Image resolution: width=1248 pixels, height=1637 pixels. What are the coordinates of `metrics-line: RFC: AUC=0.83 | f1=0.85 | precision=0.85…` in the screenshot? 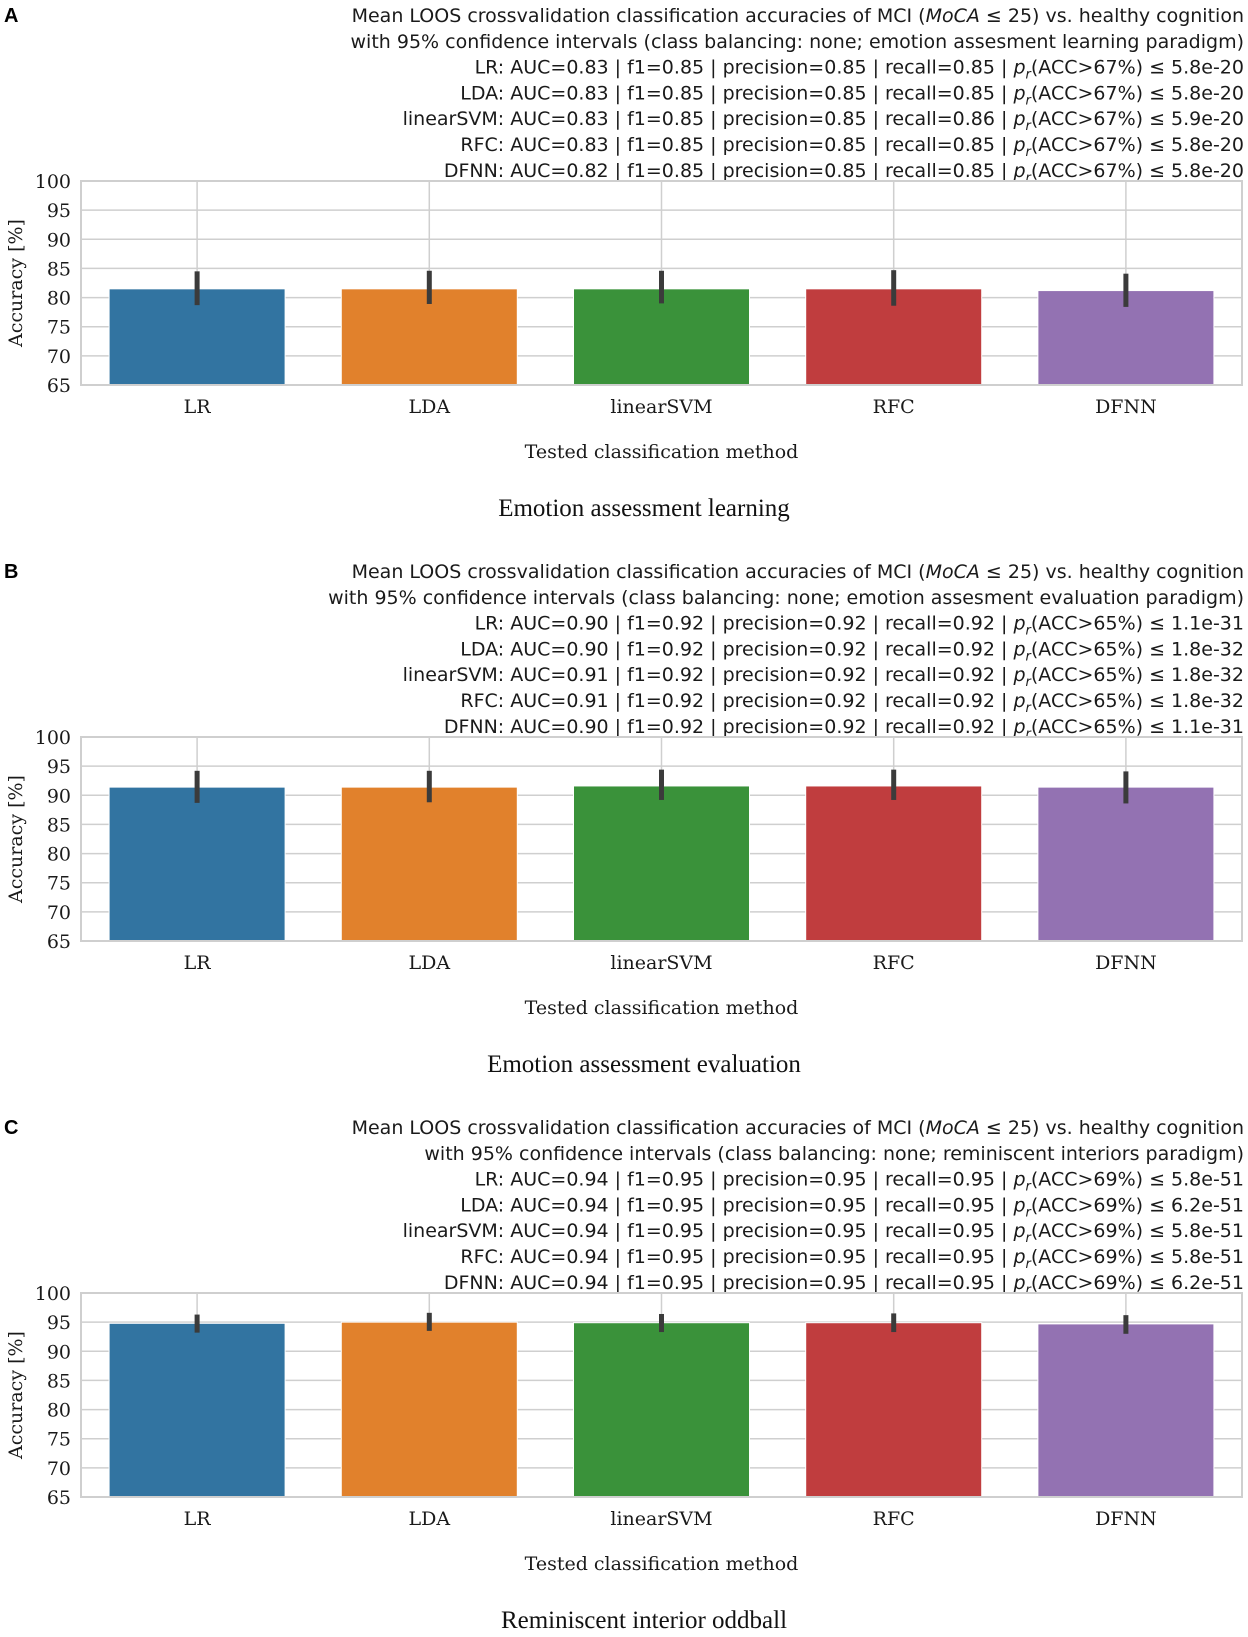 It's located at (852, 147).